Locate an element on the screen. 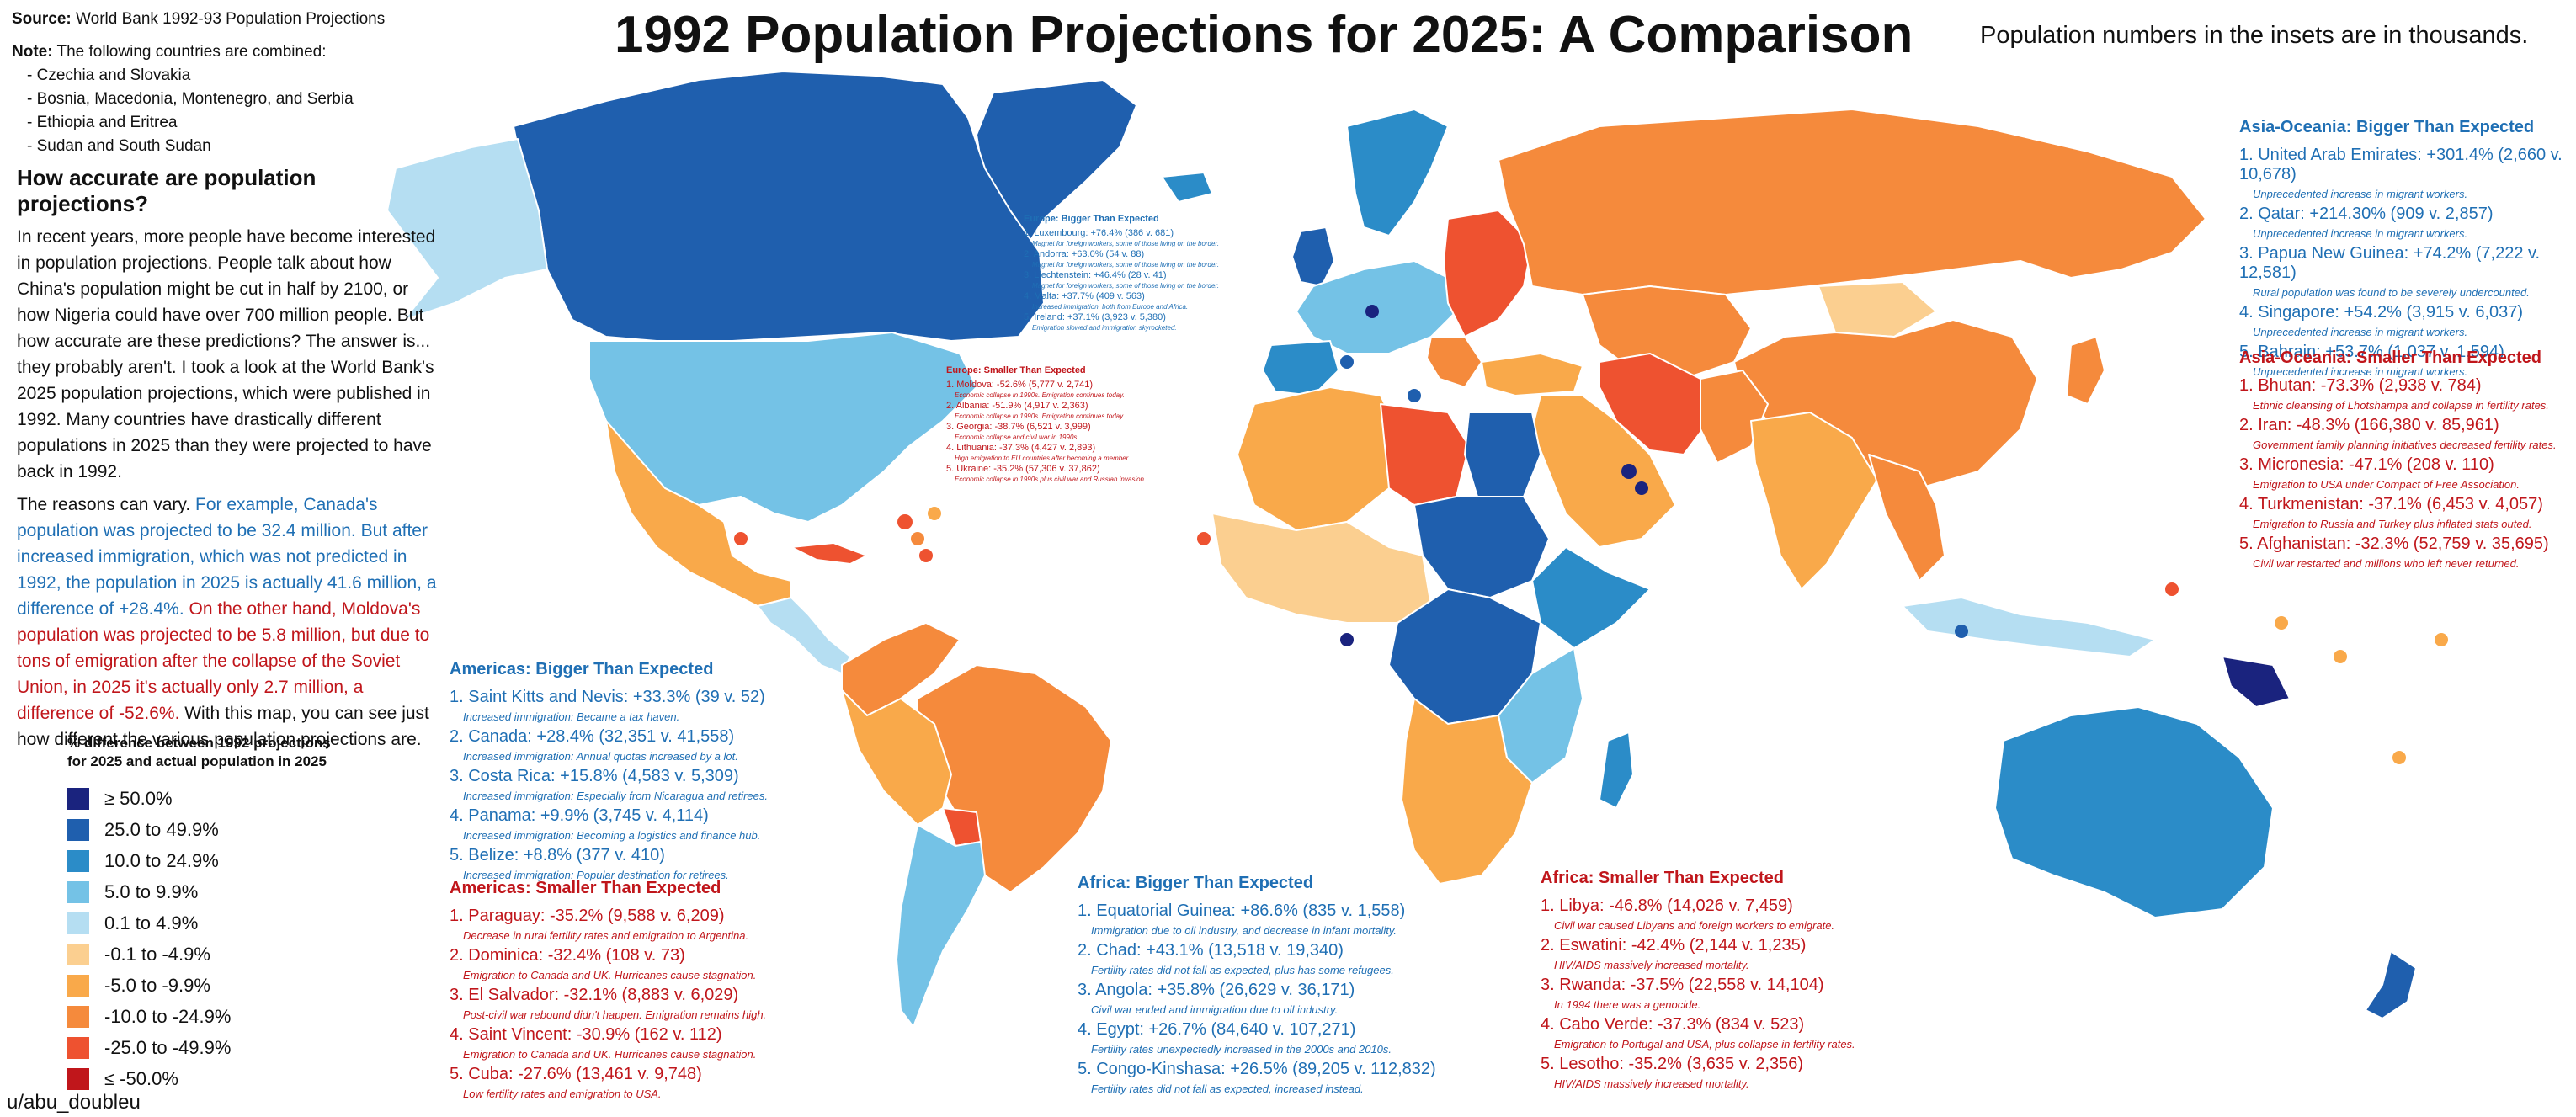 The height and width of the screenshot is (1117, 2576). inset-entry-text: 2. Eswatini: -42.4% (2,144 v. 1,235) is located at coordinates (1674, 946).